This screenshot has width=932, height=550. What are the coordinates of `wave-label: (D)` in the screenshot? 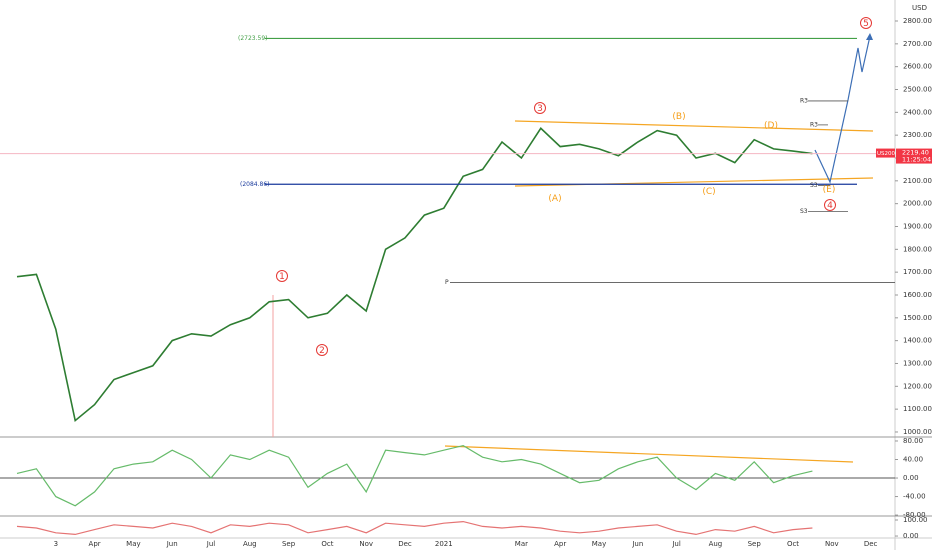 It's located at (771, 126).